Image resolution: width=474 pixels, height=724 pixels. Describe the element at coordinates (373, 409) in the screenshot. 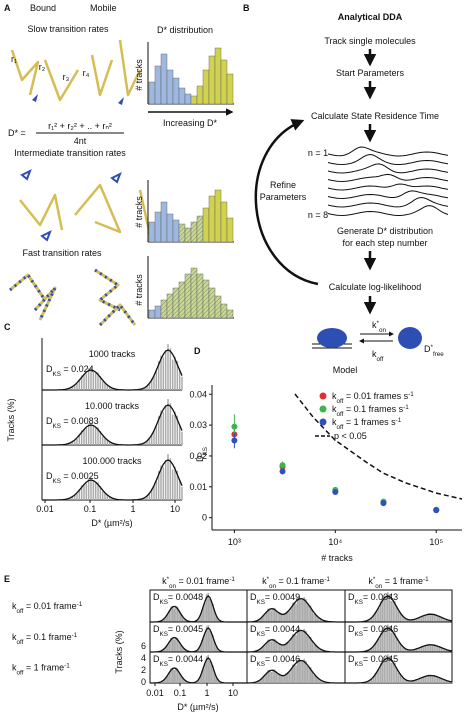

I see `label-part: = 0.1 frames s` at that location.